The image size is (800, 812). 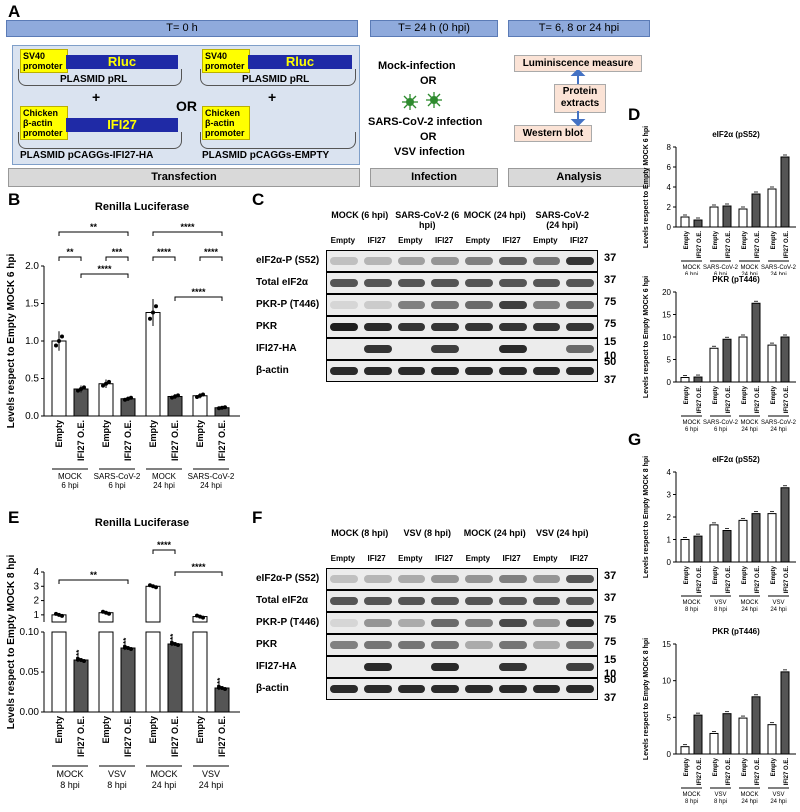 I want to click on y-tick-label: 2.0, so click(x=32, y=266).